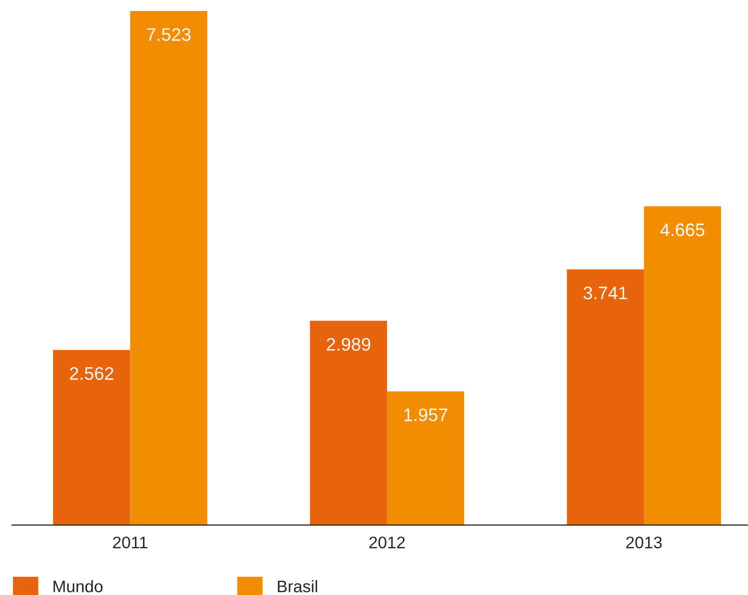  What do you see at coordinates (387, 542) in the screenshot?
I see `x-tick-label: 2012` at bounding box center [387, 542].